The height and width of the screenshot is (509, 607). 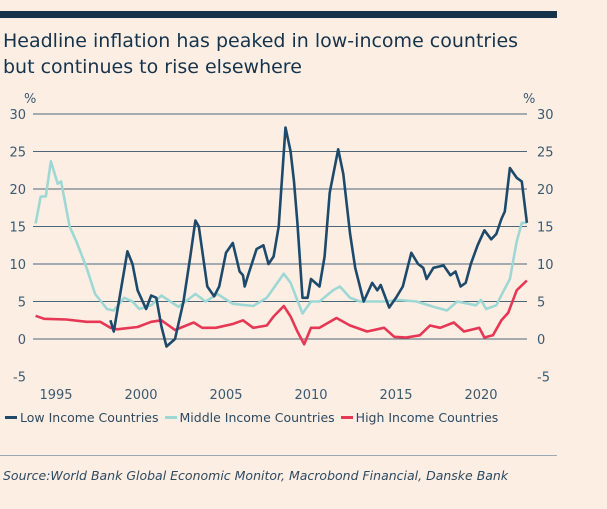 I want to click on title-line-2: but continues to rise elsewhere, so click(x=152, y=67).